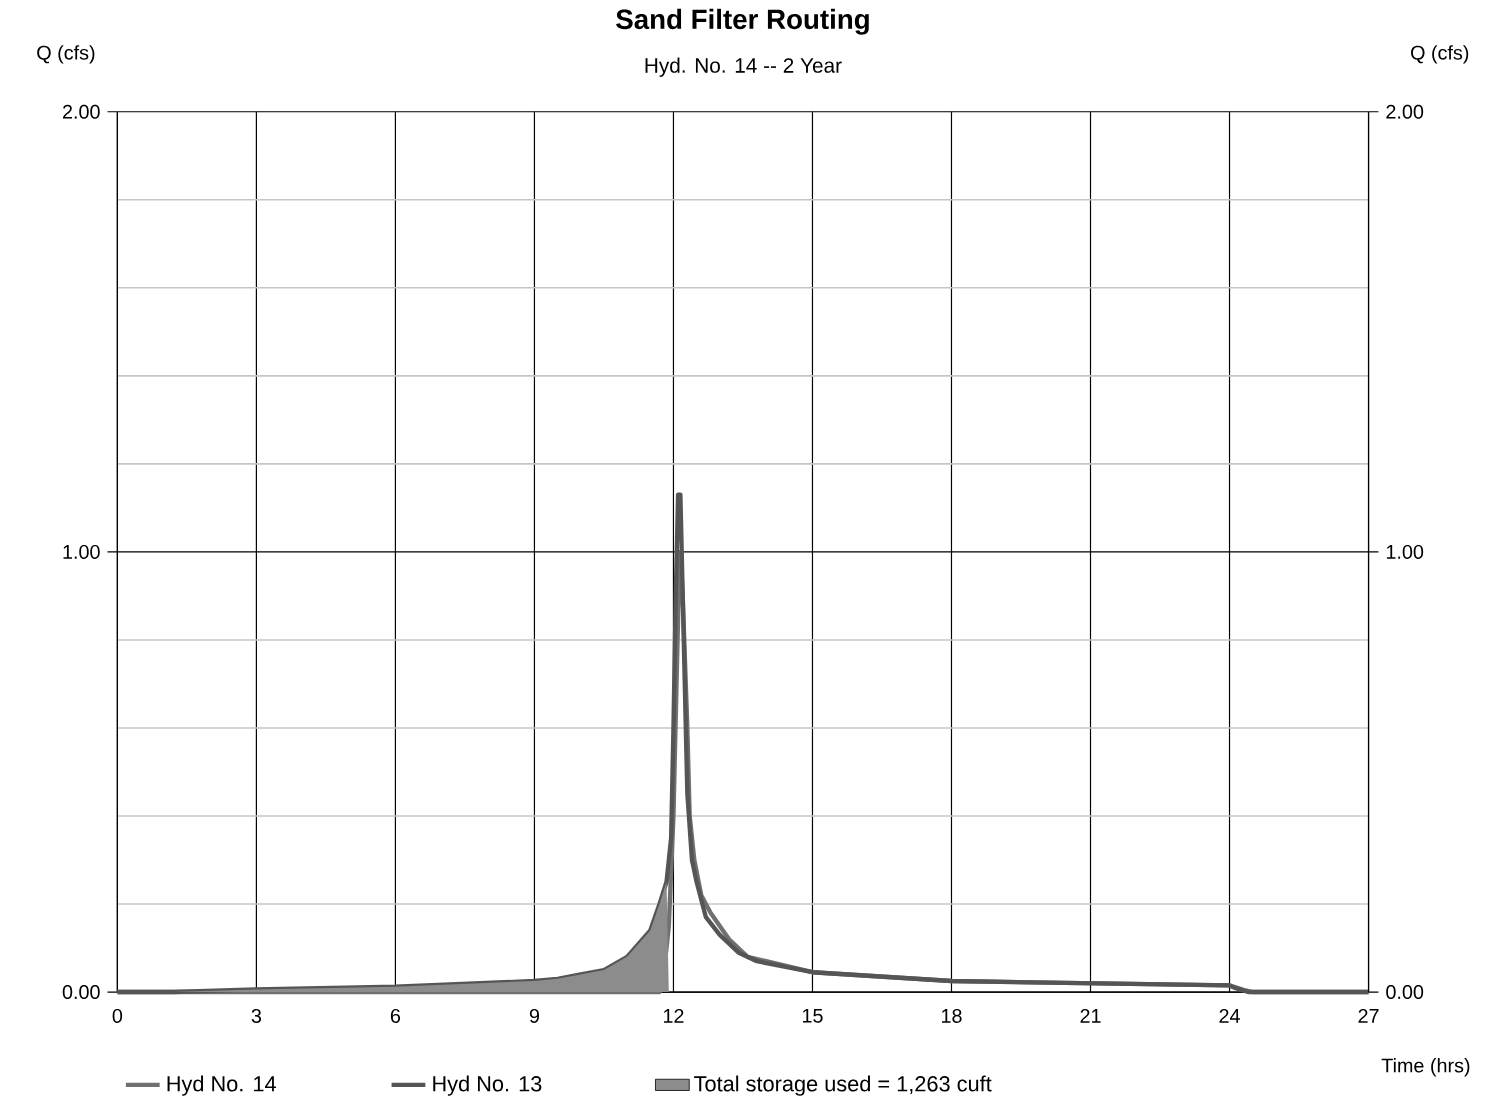  Describe the element at coordinates (1090, 1016) in the screenshot. I see `x-tick-label: 21` at that location.